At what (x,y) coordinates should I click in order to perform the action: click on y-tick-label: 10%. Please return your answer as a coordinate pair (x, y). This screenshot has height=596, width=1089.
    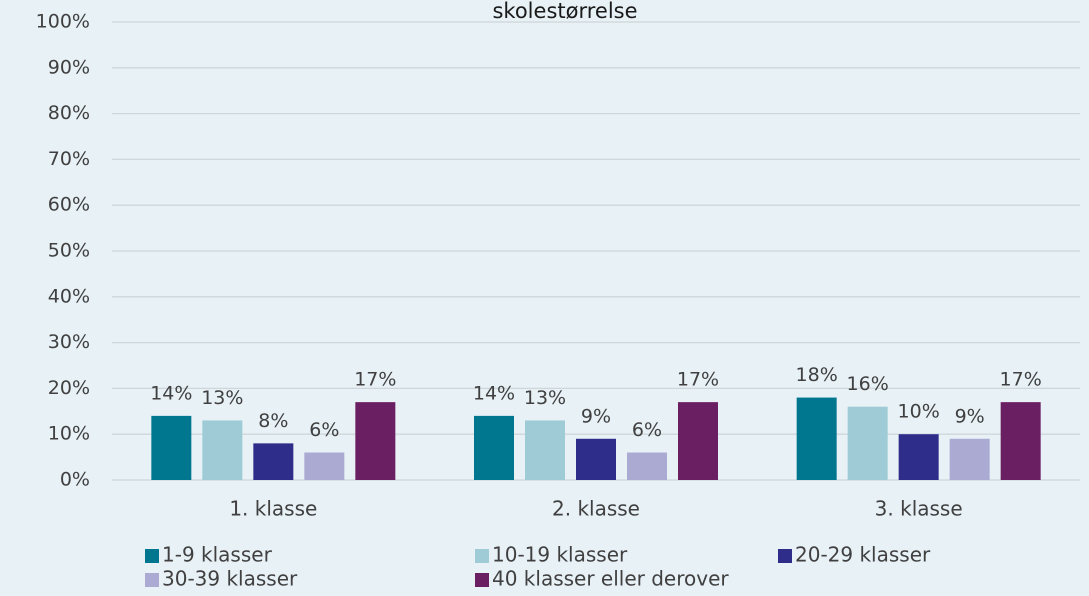
    Looking at the image, I should click on (69, 434).